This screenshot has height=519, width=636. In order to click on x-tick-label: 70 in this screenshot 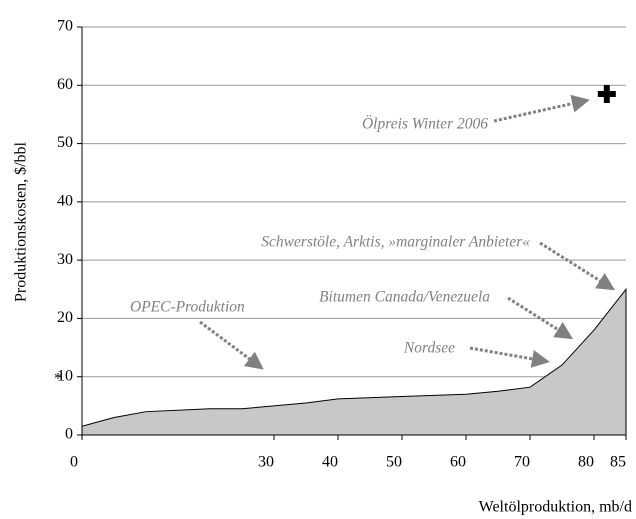, I will do `click(522, 462)`.